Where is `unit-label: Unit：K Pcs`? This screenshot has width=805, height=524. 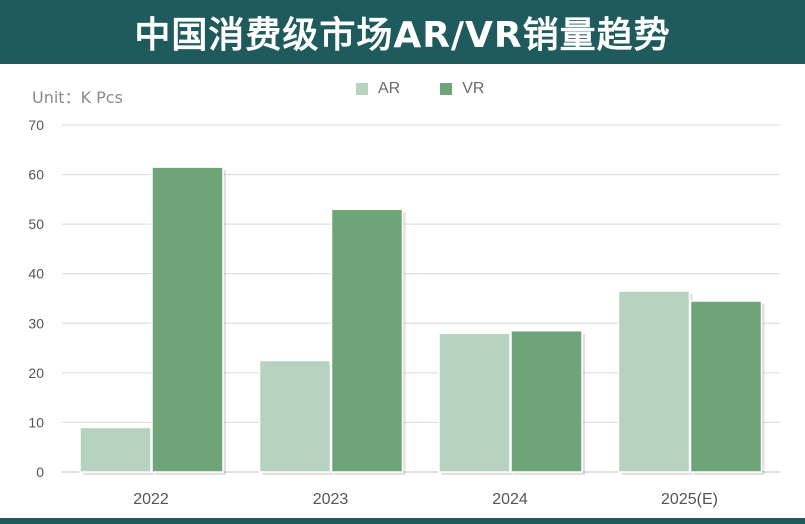 unit-label: Unit：K Pcs is located at coordinates (77, 97).